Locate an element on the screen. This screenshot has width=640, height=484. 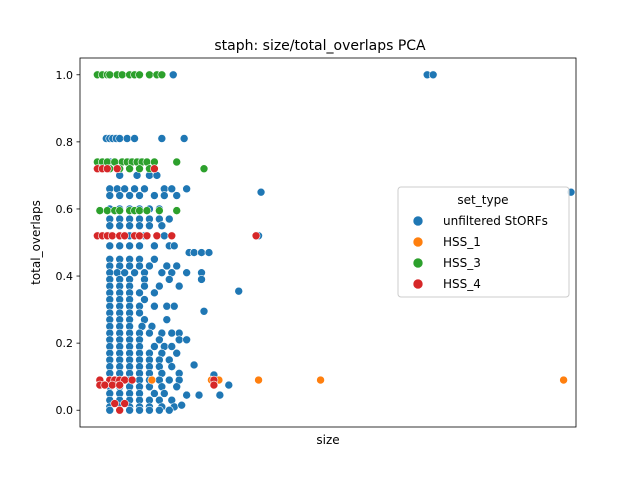
x-axis-label: size is located at coordinates (327, 440).